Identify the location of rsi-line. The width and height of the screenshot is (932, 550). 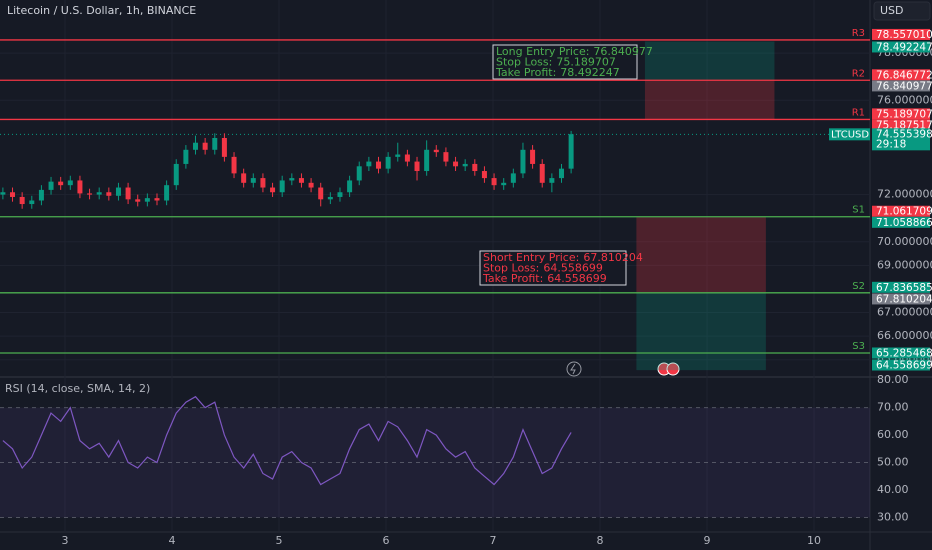
(287, 440).